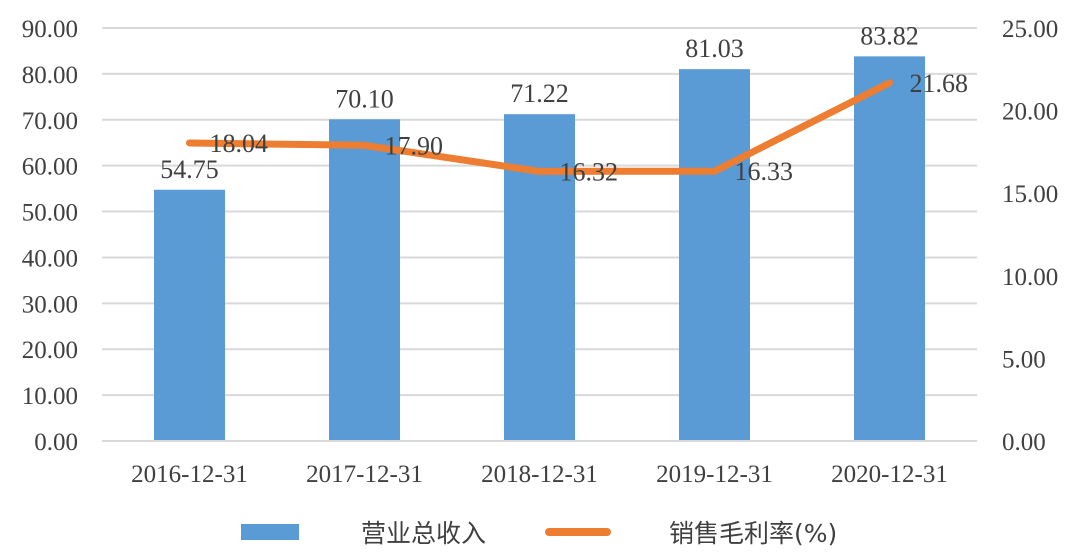 This screenshot has width=1080, height=559. Describe the element at coordinates (239, 143) in the screenshot. I see `line-value-label: 18.04` at that location.